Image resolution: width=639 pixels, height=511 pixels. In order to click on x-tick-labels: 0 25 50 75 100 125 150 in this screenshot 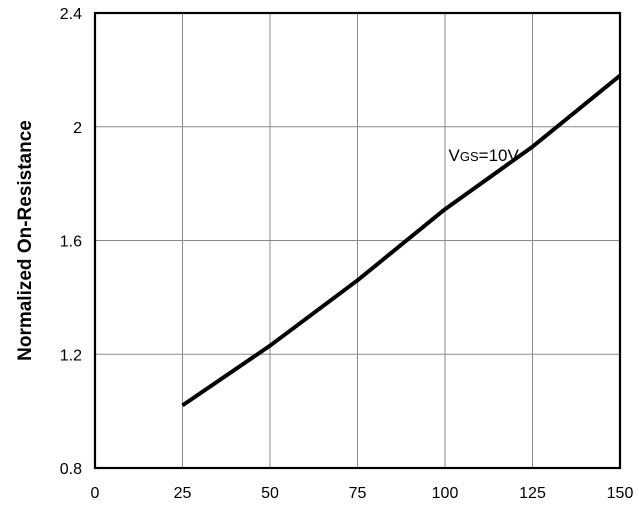, I will do `click(362, 493)`.